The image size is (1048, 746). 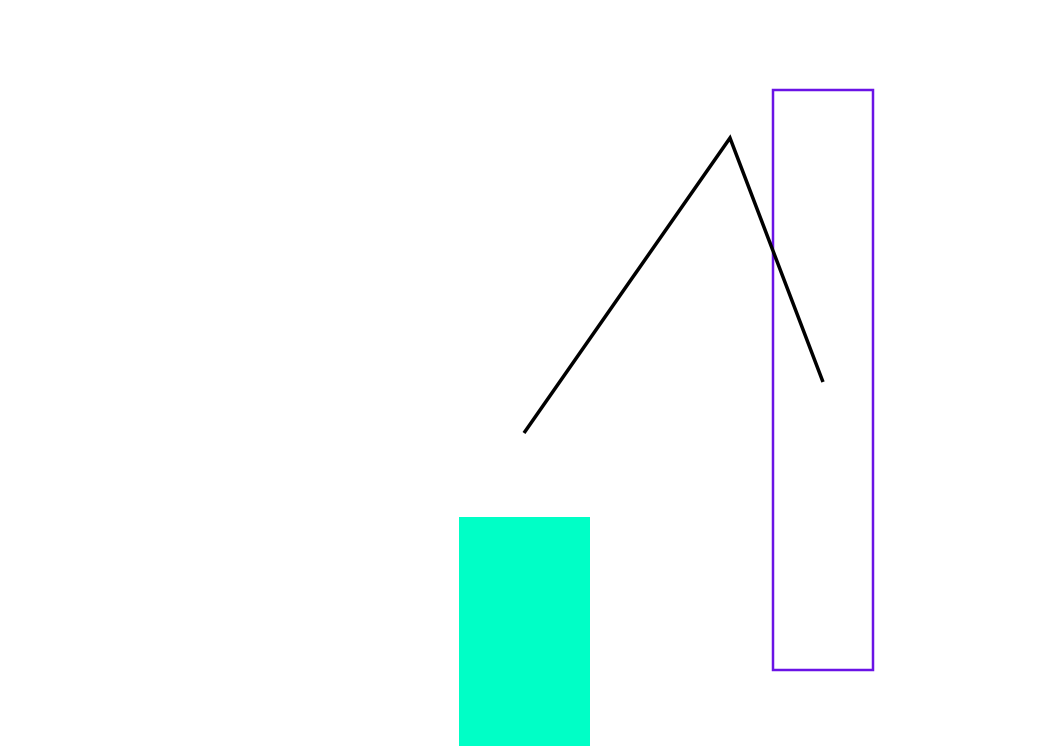 I want to click on purple-rectangle-outline, so click(x=823, y=380).